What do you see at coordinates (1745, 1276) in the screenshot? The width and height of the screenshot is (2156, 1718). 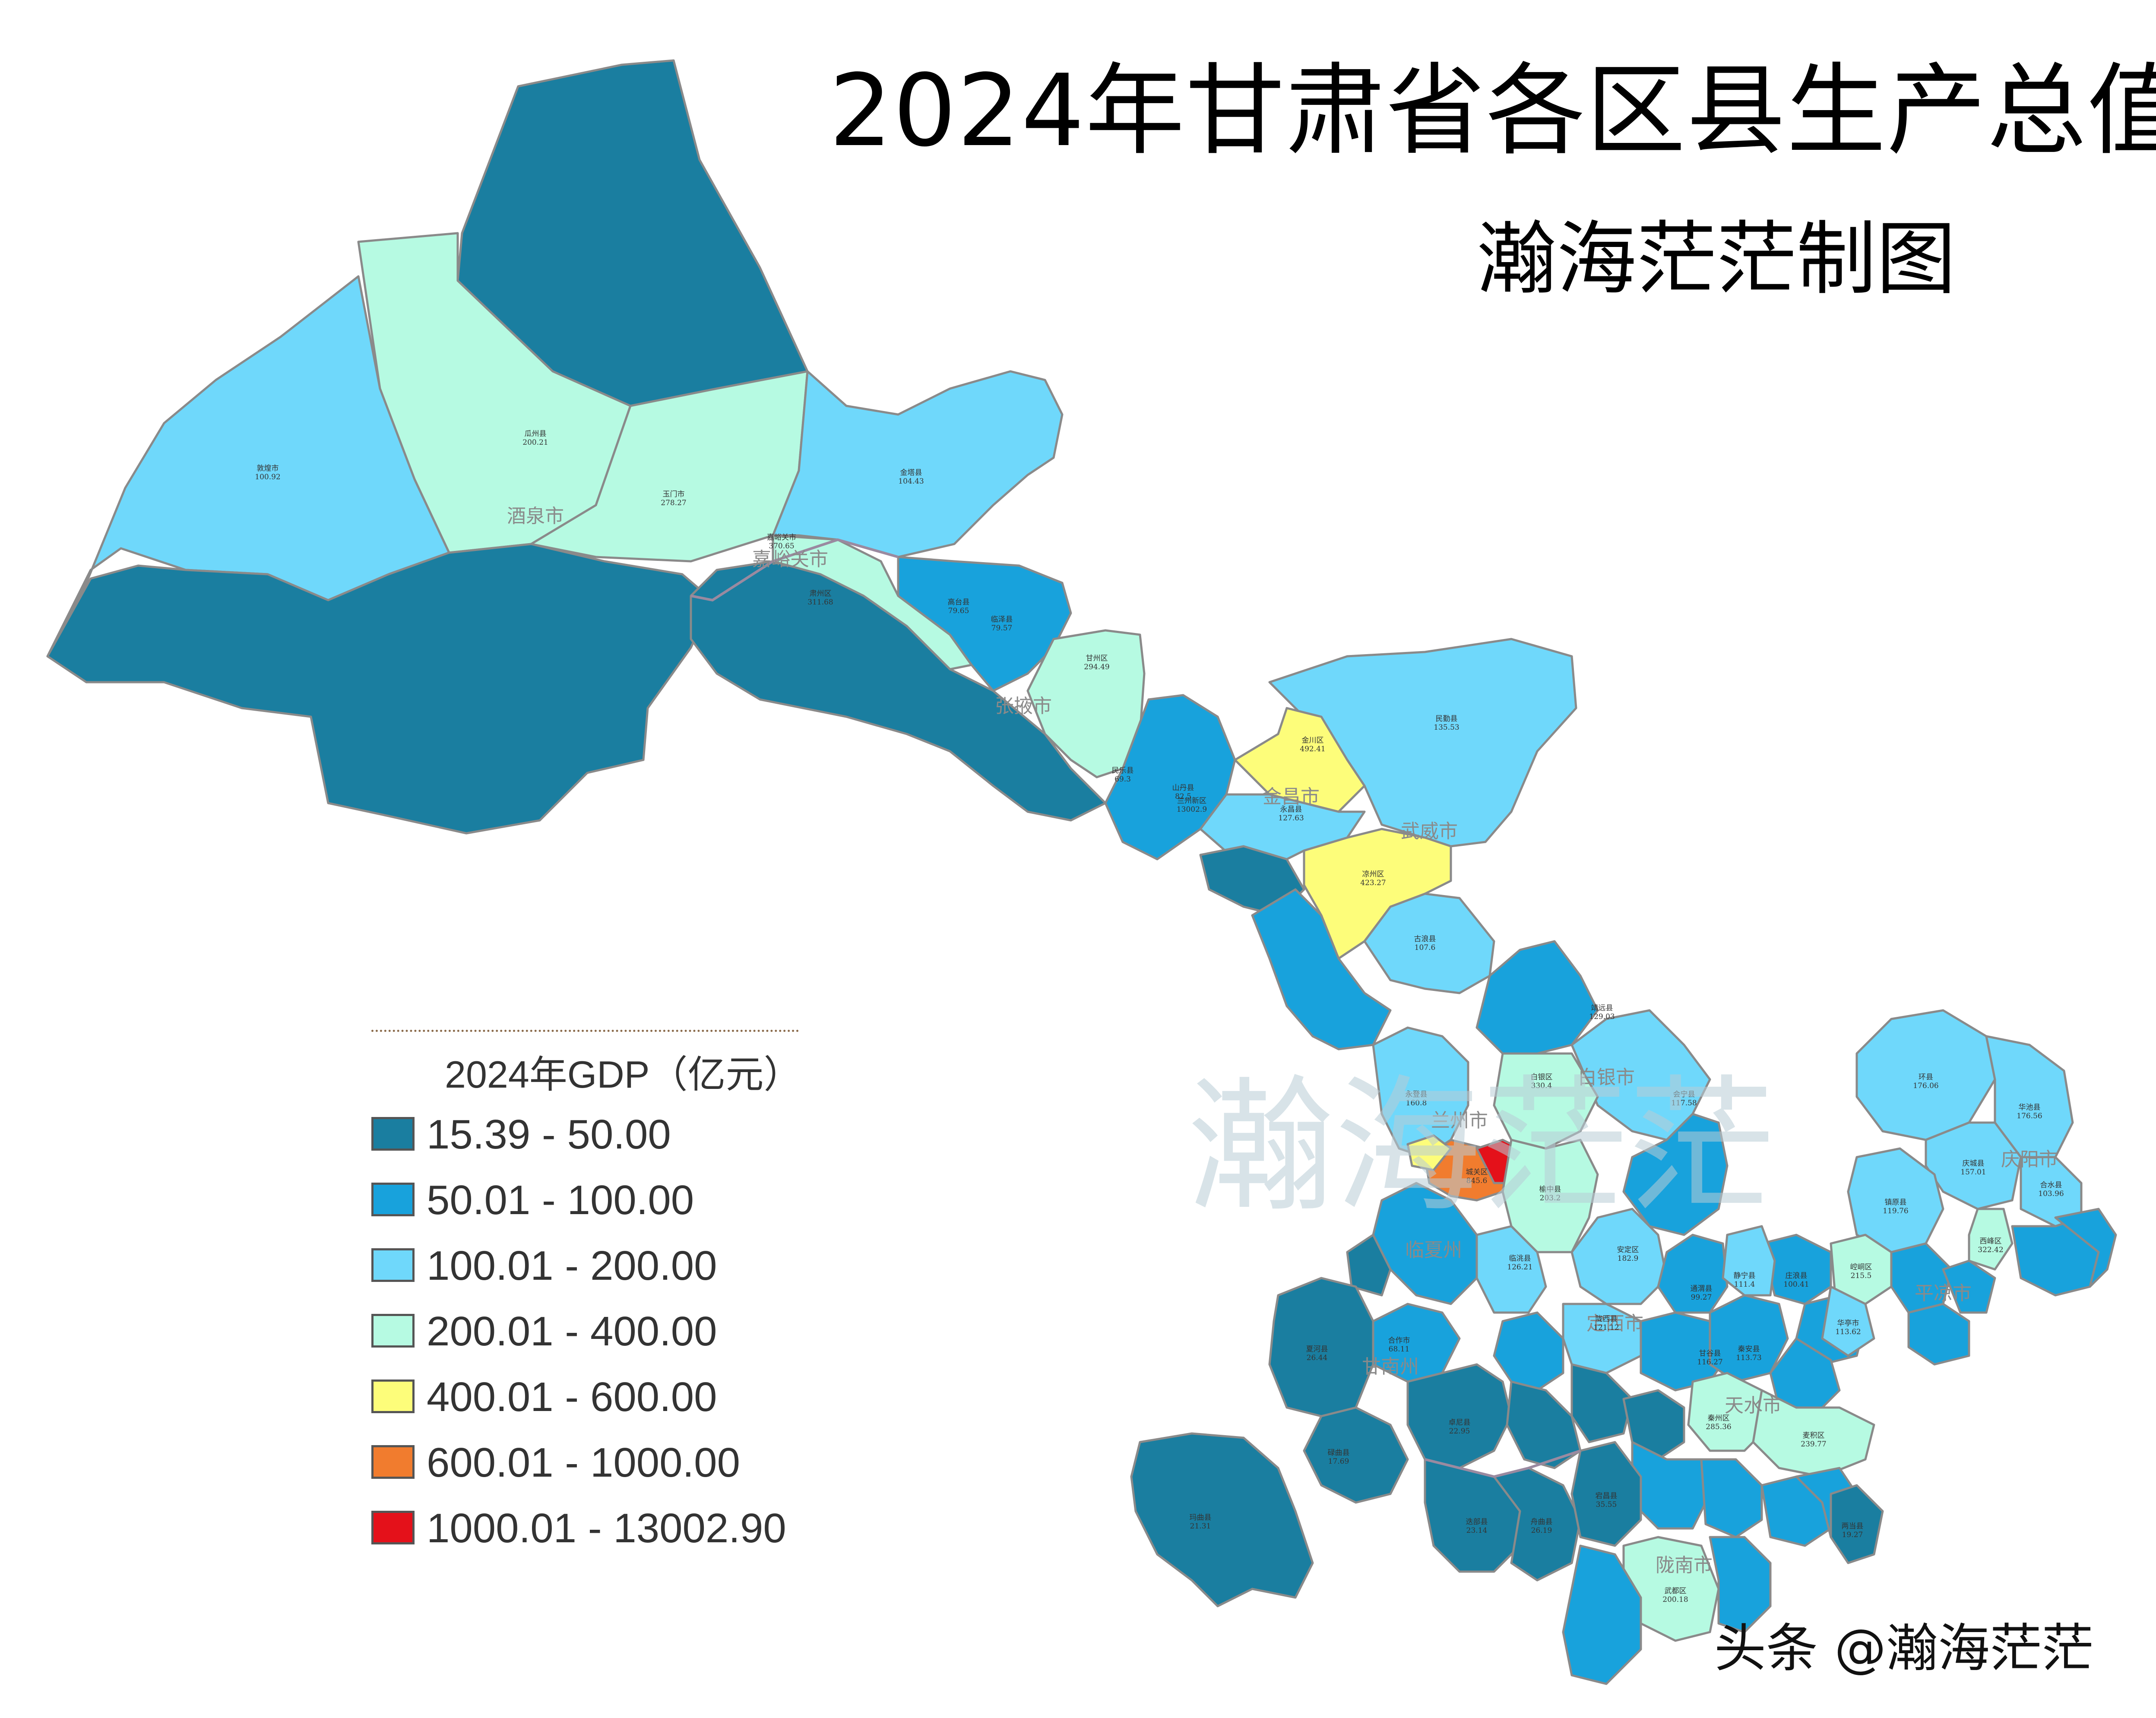 I see `county-name-label: 静宁县` at bounding box center [1745, 1276].